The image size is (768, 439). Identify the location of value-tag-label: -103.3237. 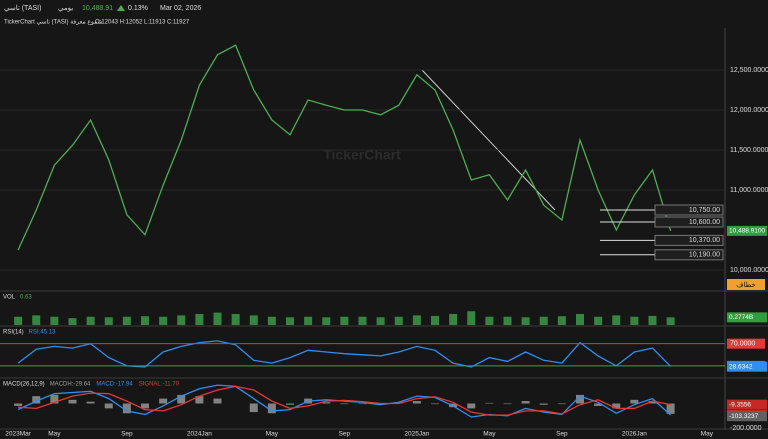
(744, 416).